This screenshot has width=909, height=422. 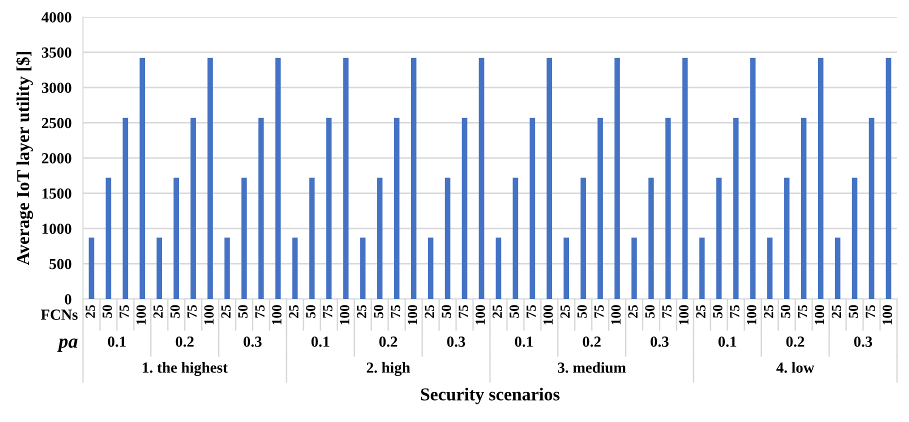 What do you see at coordinates (795, 367) in the screenshot?
I see `text: 4. low` at bounding box center [795, 367].